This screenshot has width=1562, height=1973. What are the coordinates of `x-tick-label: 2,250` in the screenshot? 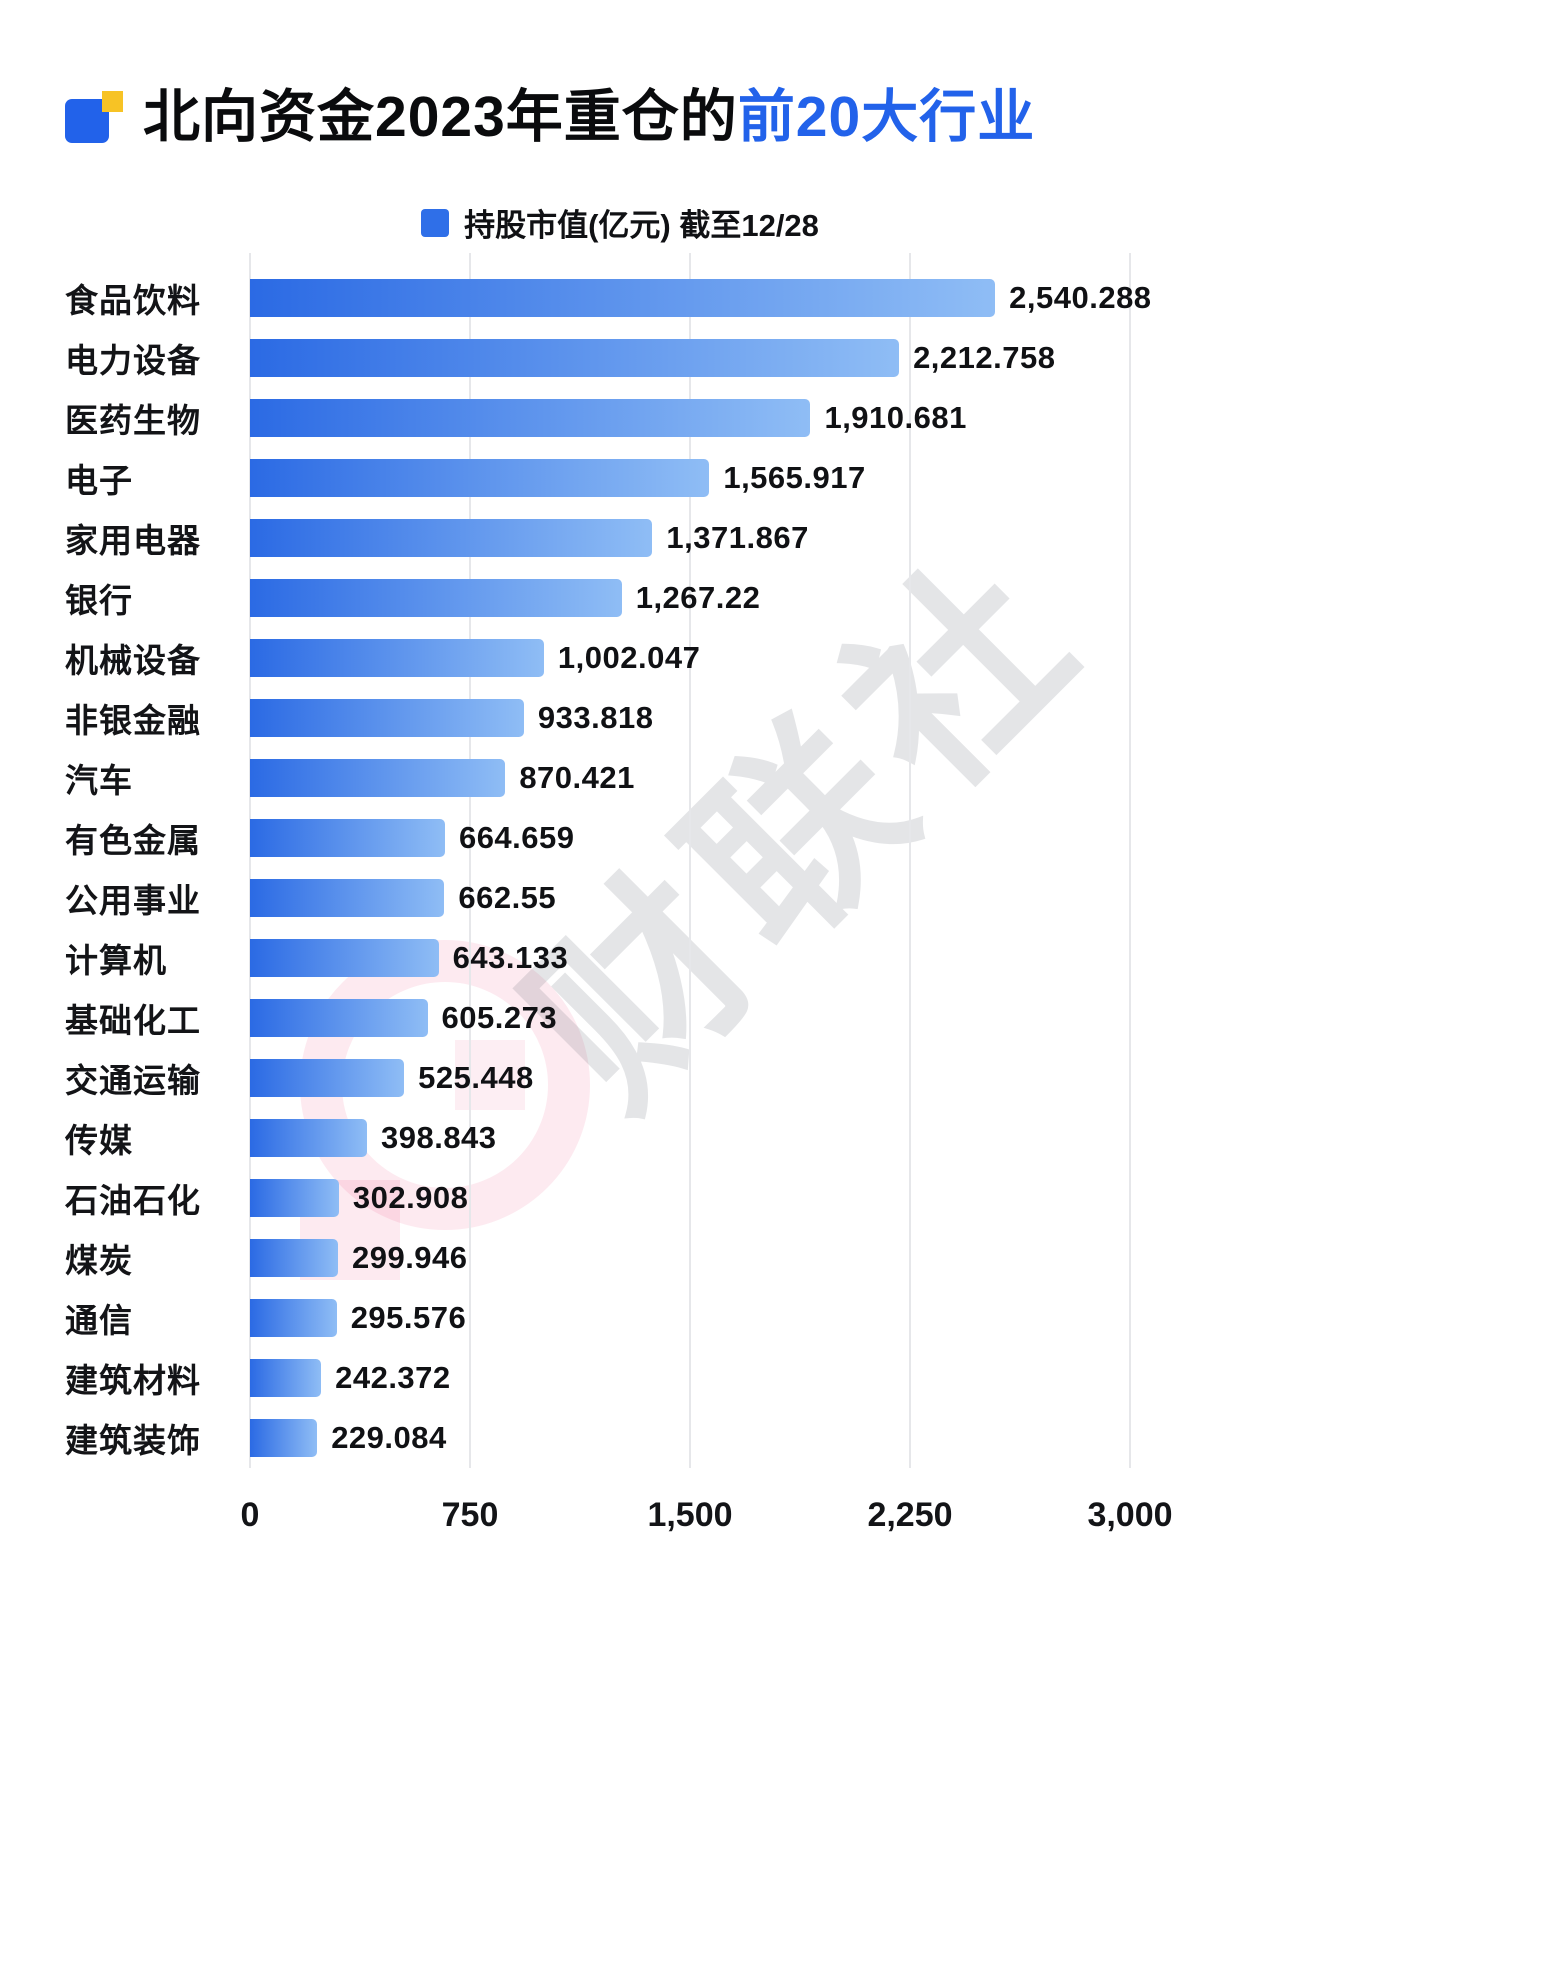 It's located at (910, 1515).